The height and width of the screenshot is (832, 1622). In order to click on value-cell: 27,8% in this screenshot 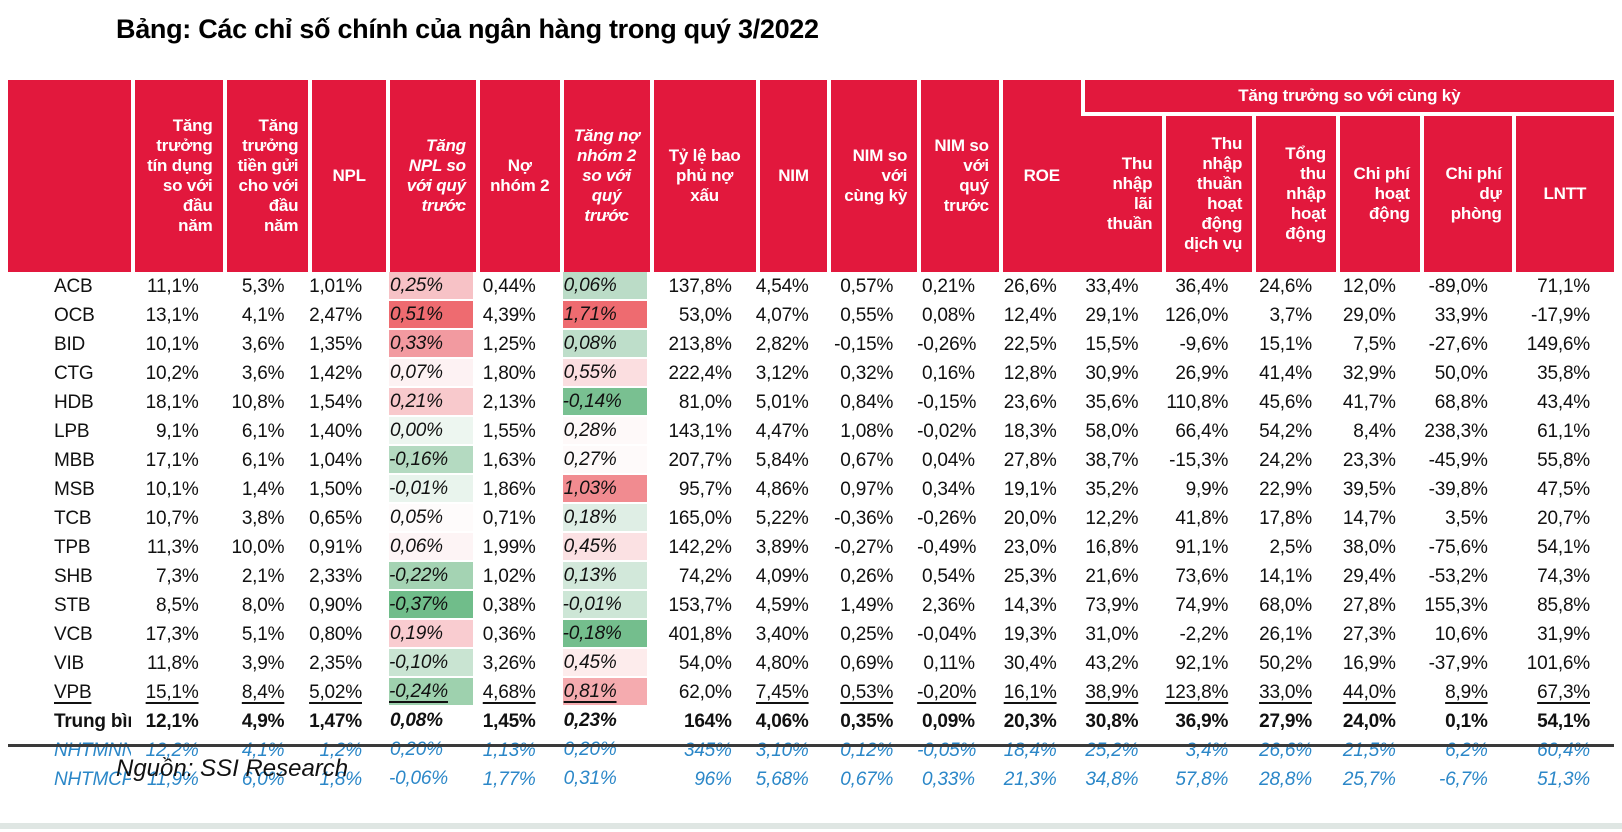, I will do `click(1030, 460)`.